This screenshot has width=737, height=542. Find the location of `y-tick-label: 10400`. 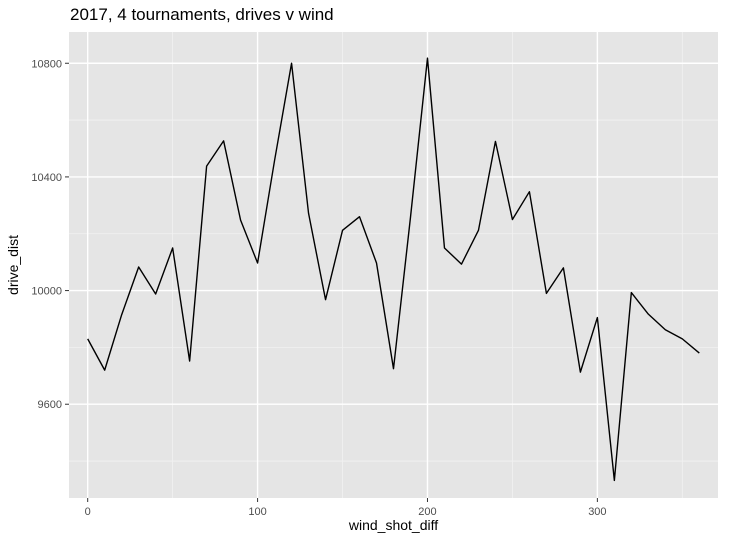

y-tick-label: 10400 is located at coordinates (46, 178).